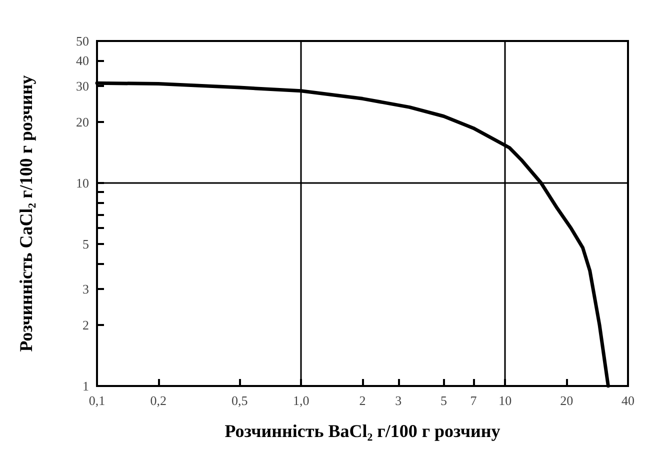 This screenshot has width=646, height=473. I want to click on y-tick-label: 20, so click(82, 122).